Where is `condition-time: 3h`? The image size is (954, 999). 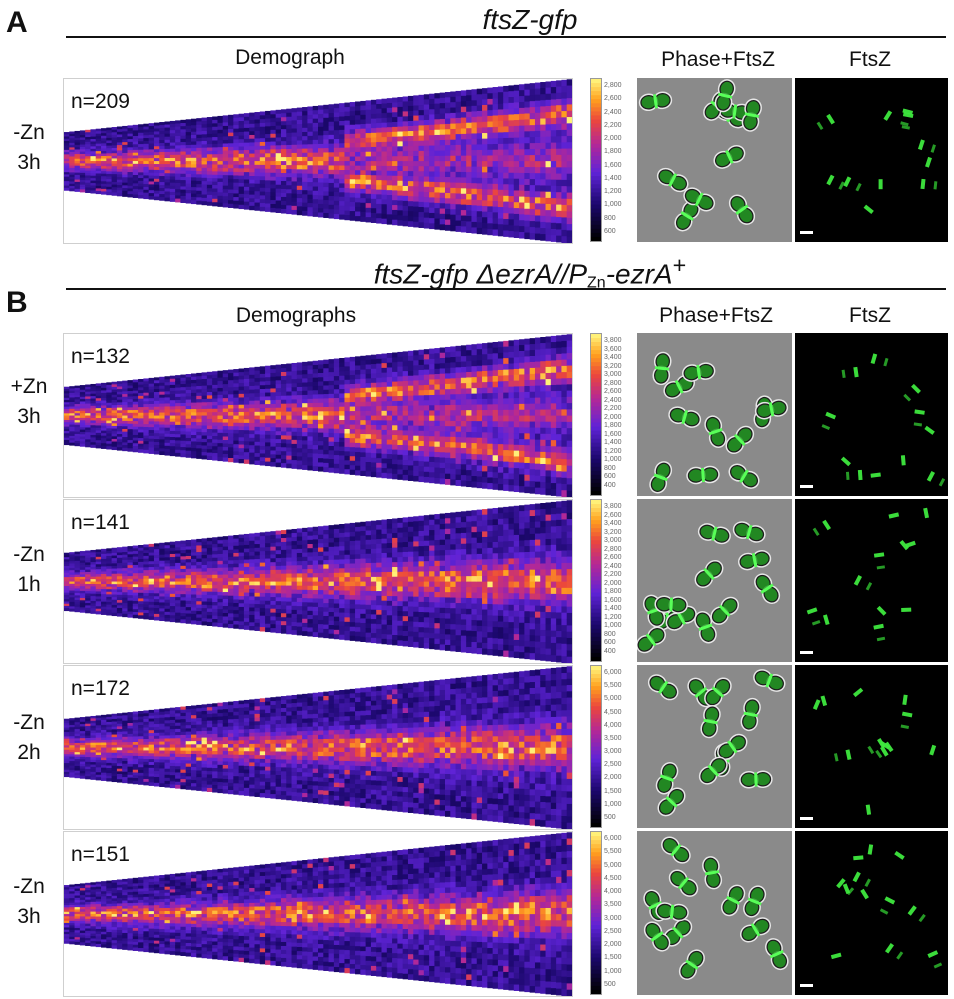
condition-time: 3h is located at coordinates (29, 916).